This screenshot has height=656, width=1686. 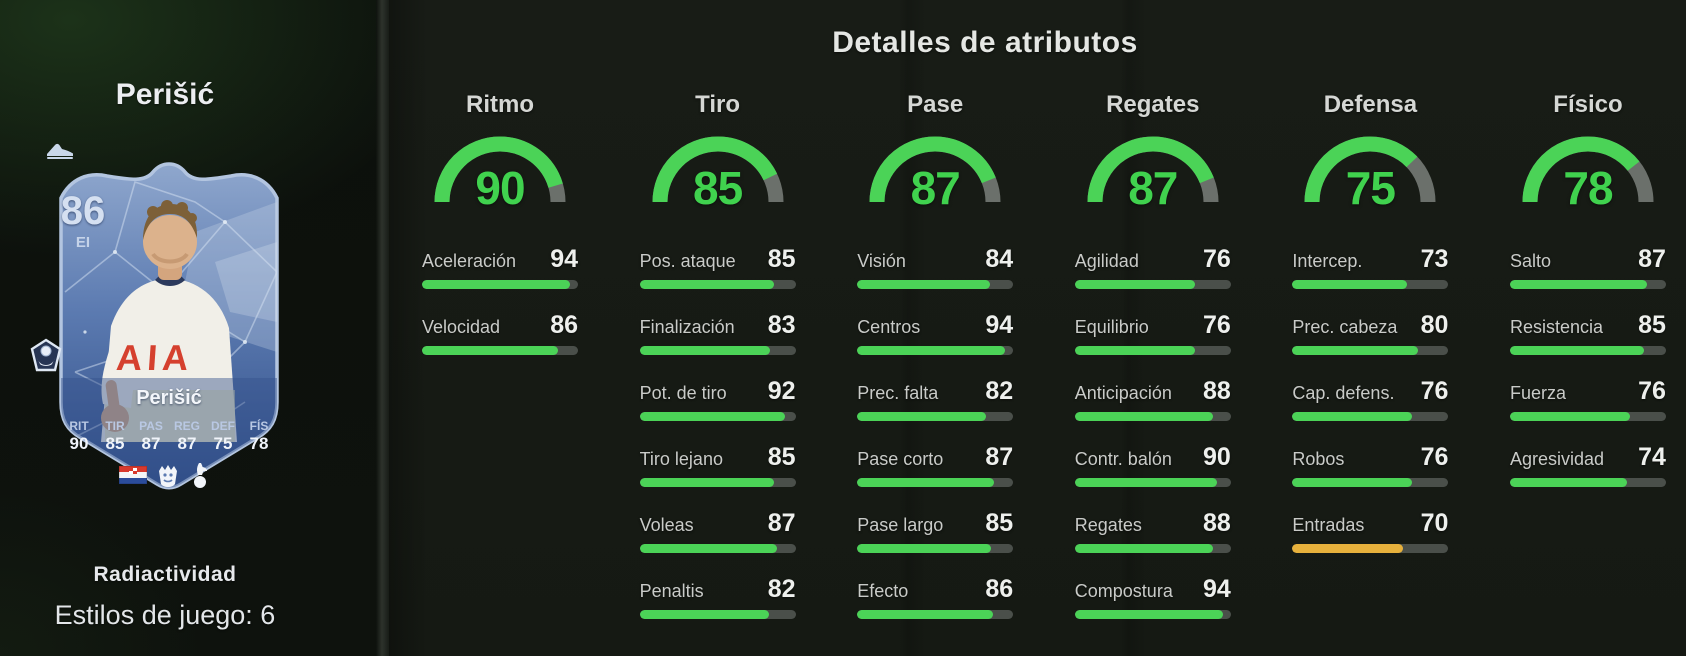 What do you see at coordinates (1111, 327) in the screenshot?
I see `stat-label: Equilibrio` at bounding box center [1111, 327].